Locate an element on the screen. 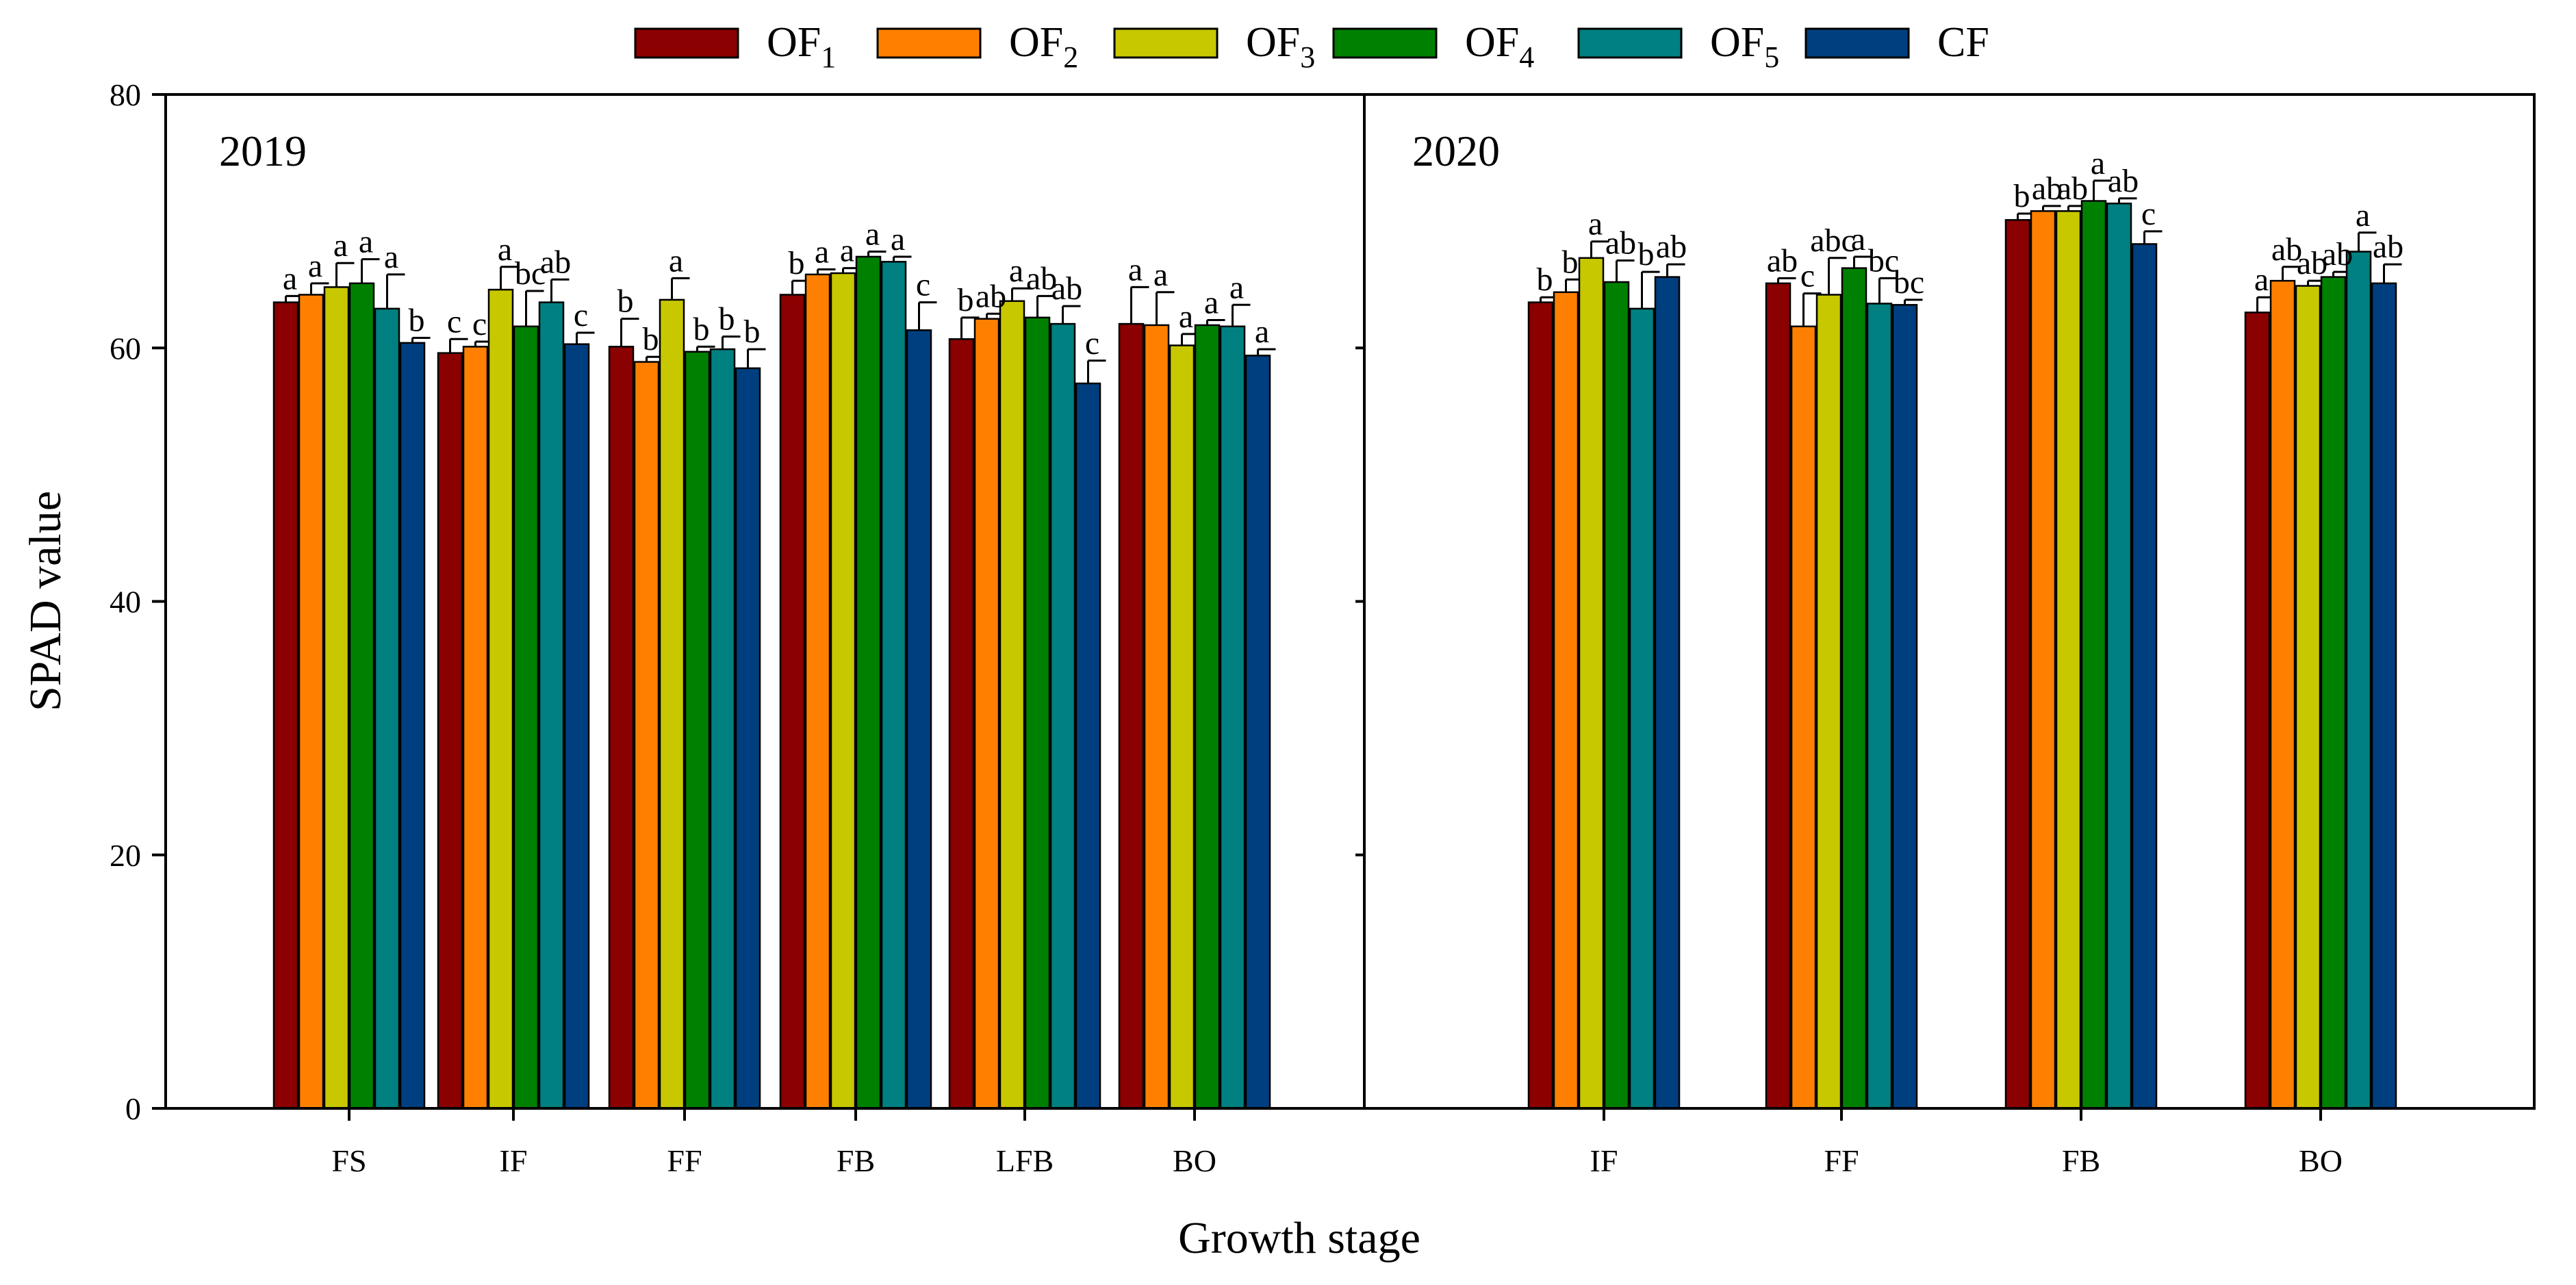  x-tick-label-fs: FS is located at coordinates (349, 1160).